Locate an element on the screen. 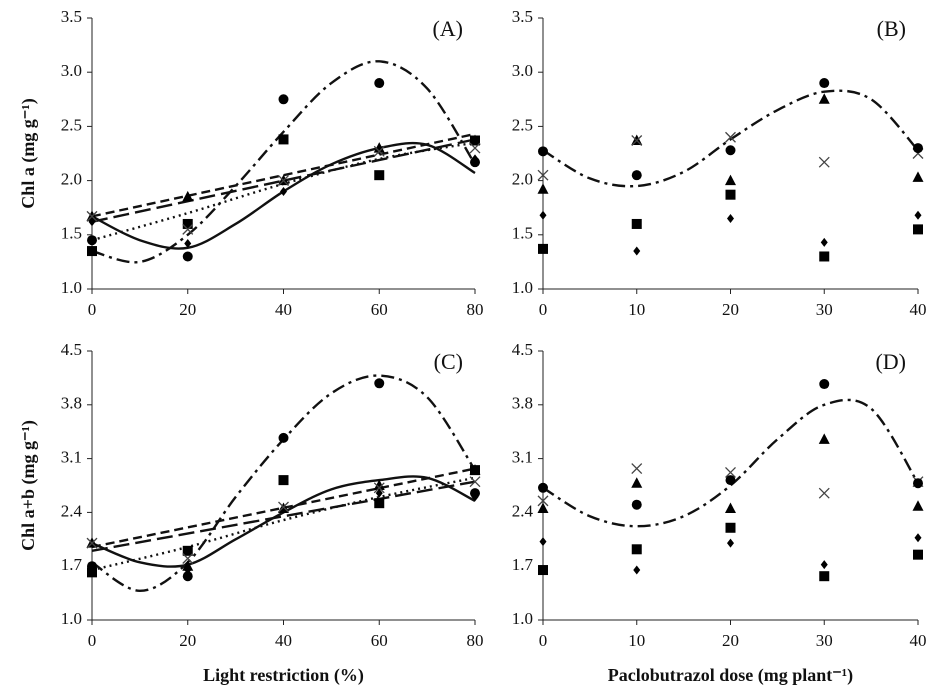 Image resolution: width=933 pixels, height=694 pixels. x-tick-label: 0 is located at coordinates (92, 309).